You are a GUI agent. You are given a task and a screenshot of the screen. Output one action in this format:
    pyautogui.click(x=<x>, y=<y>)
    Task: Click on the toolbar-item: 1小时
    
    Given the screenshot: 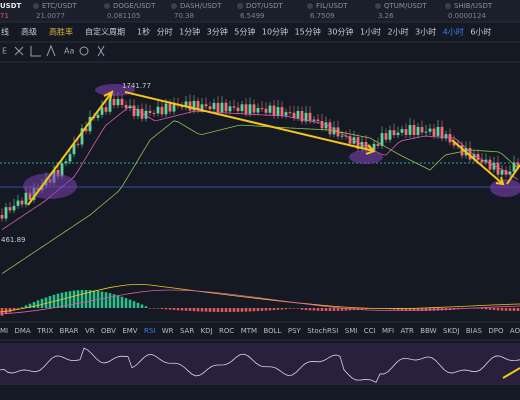 What is the action you would take?
    pyautogui.click(x=370, y=32)
    